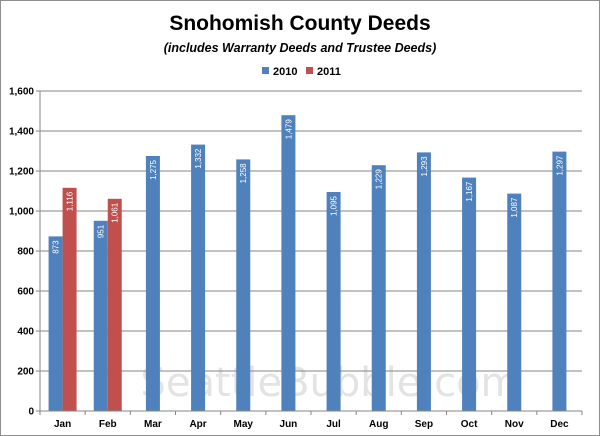 Image resolution: width=600 pixels, height=436 pixels. I want to click on x-tick-label: Apr, so click(197, 424).